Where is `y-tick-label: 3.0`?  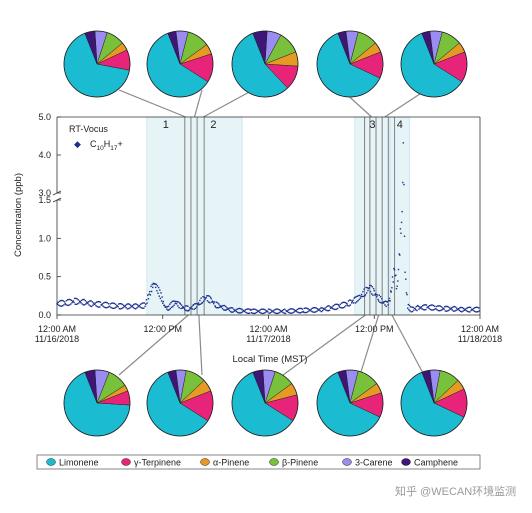
y-tick-label: 3.0 is located at coordinates (44, 193).